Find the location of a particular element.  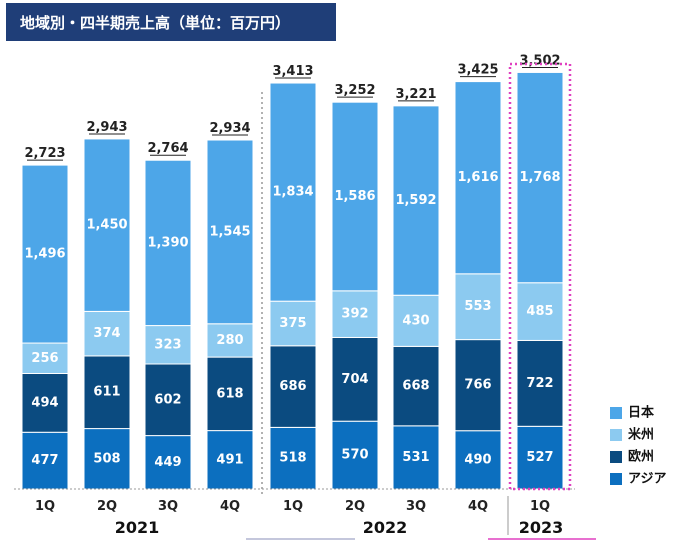

total-value-label: 2,764 is located at coordinates (167, 148).